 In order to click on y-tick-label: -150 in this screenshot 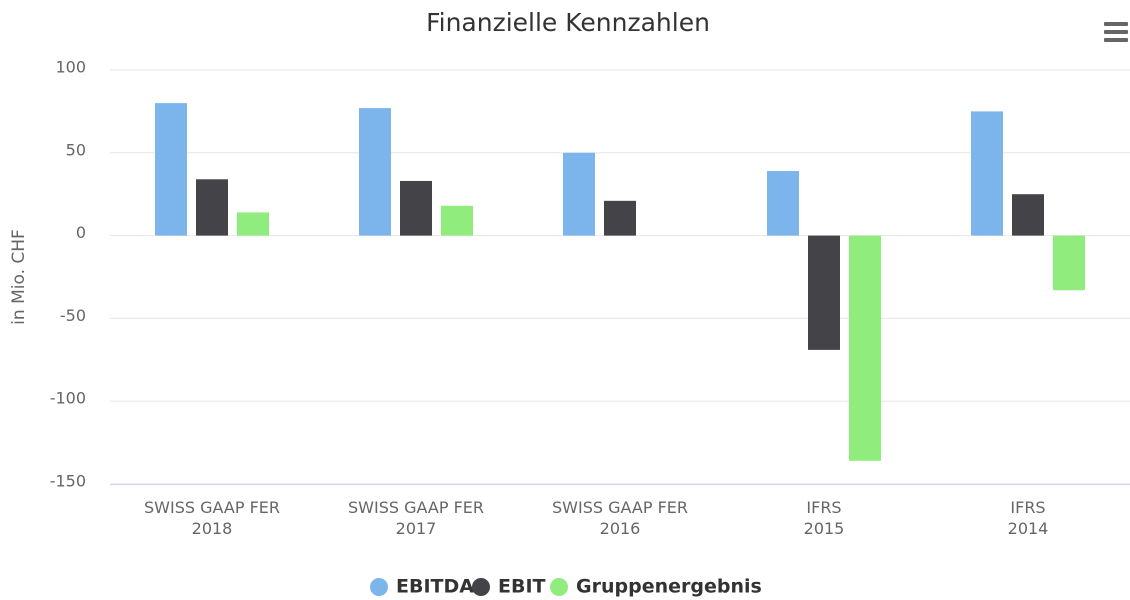, I will do `click(68, 481)`.